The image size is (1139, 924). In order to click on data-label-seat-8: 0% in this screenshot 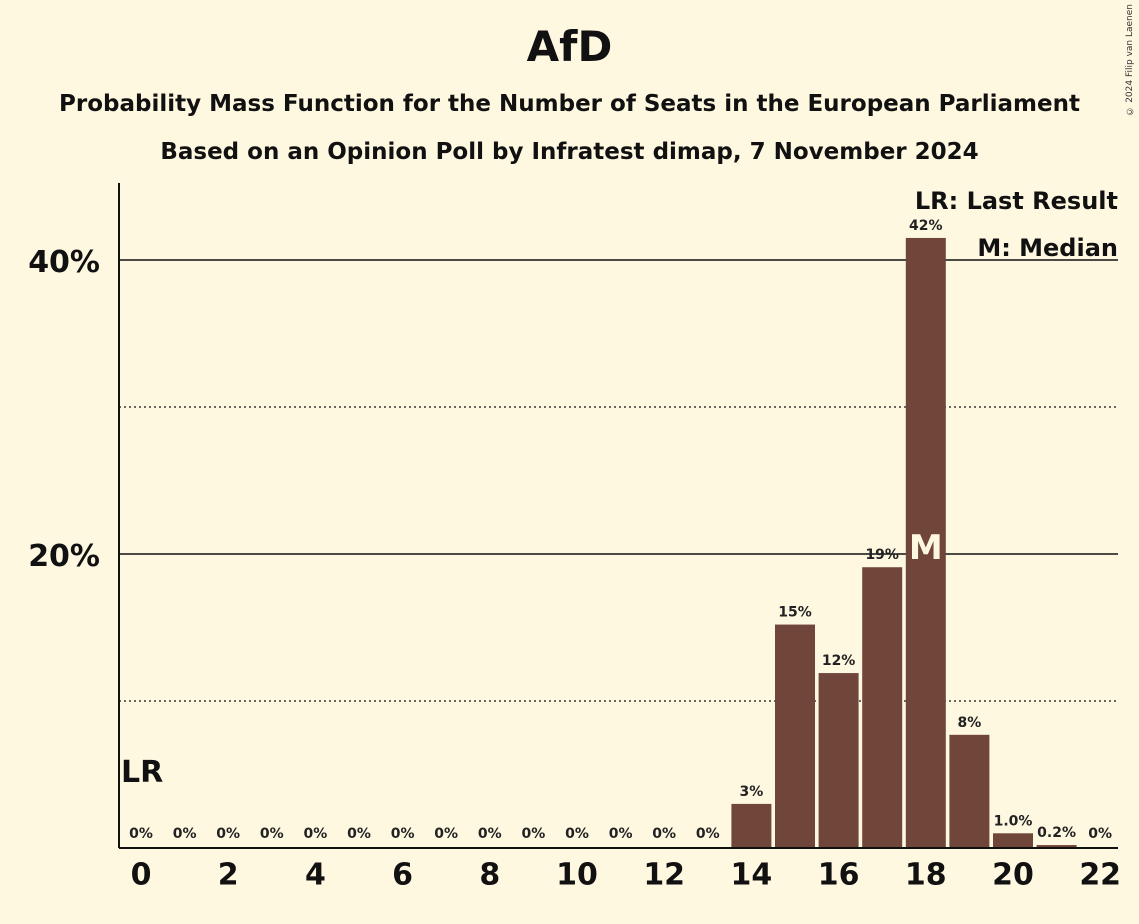, I will do `click(490, 834)`.